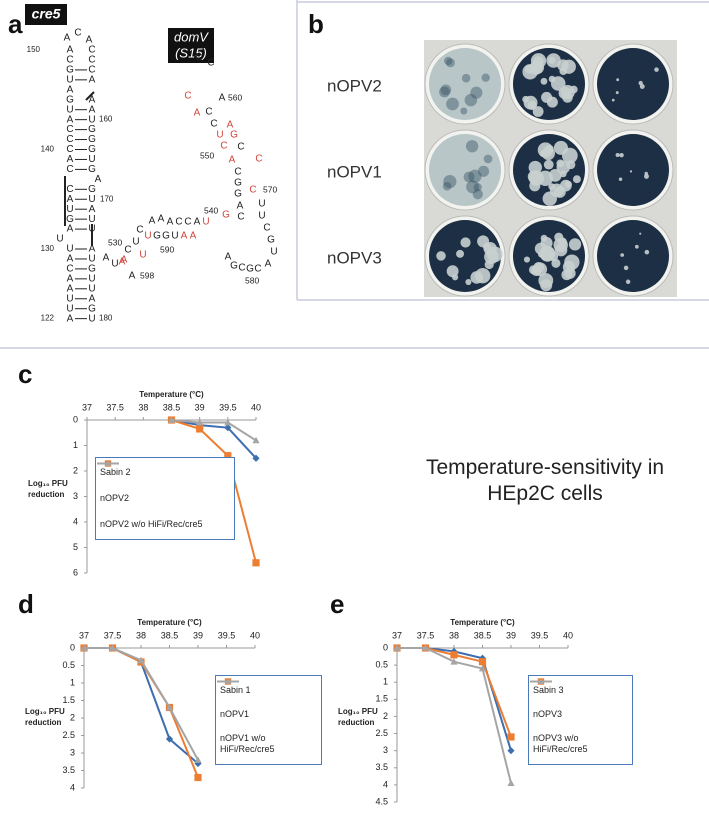  Describe the element at coordinates (385, 750) in the screenshot. I see `y-tick-label: 3` at that location.